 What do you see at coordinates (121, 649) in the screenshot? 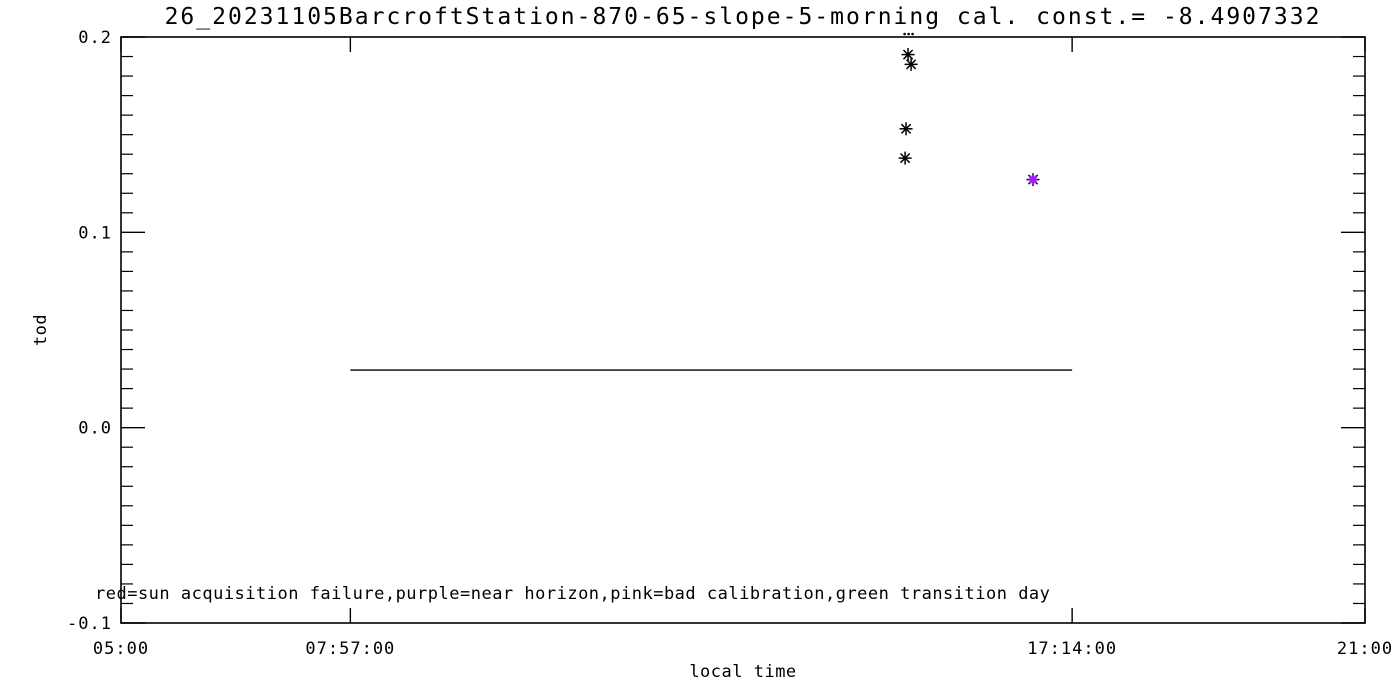
I see `x-tick-label: 05:00` at bounding box center [121, 649].